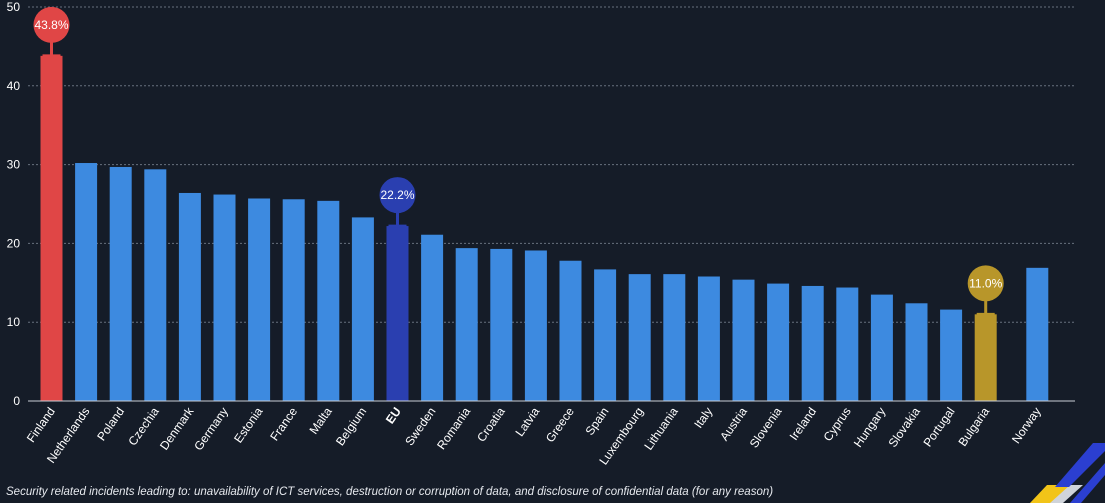  Describe the element at coordinates (812, 343) in the screenshot. I see `bar-ireland` at that location.